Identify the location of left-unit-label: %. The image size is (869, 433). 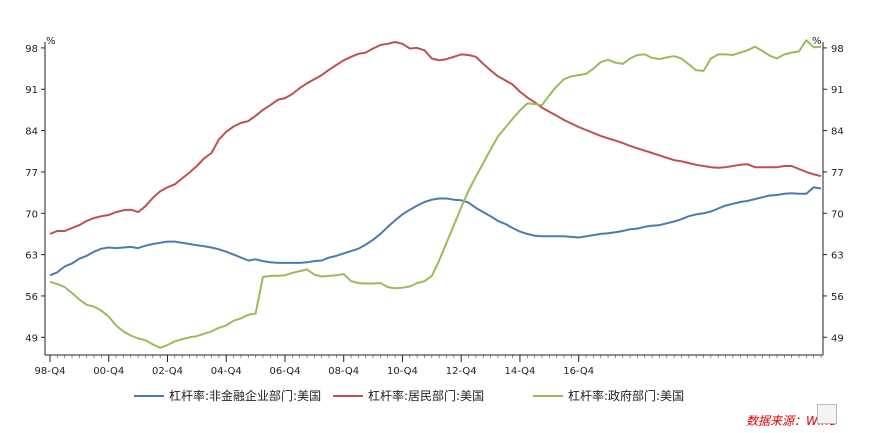
(51, 41).